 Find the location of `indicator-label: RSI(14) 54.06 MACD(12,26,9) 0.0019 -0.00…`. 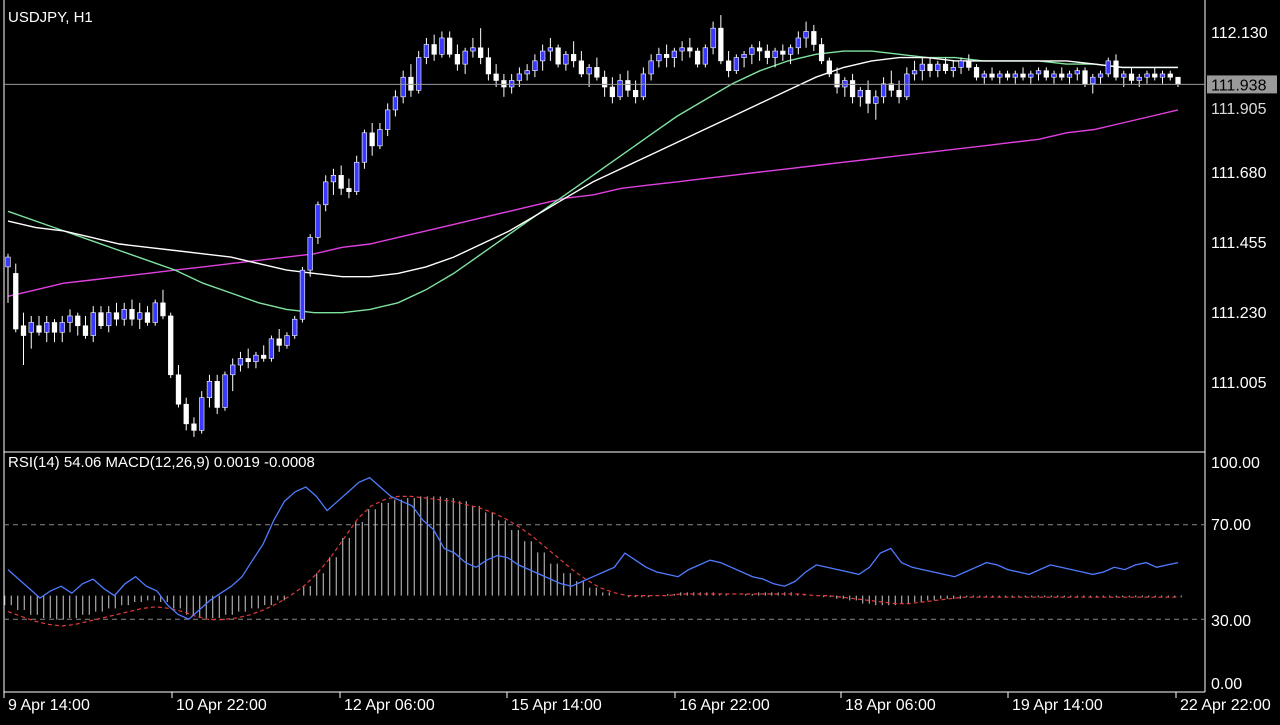

indicator-label: RSI(14) 54.06 MACD(12,26,9) 0.0019 -0.00… is located at coordinates (161, 462).